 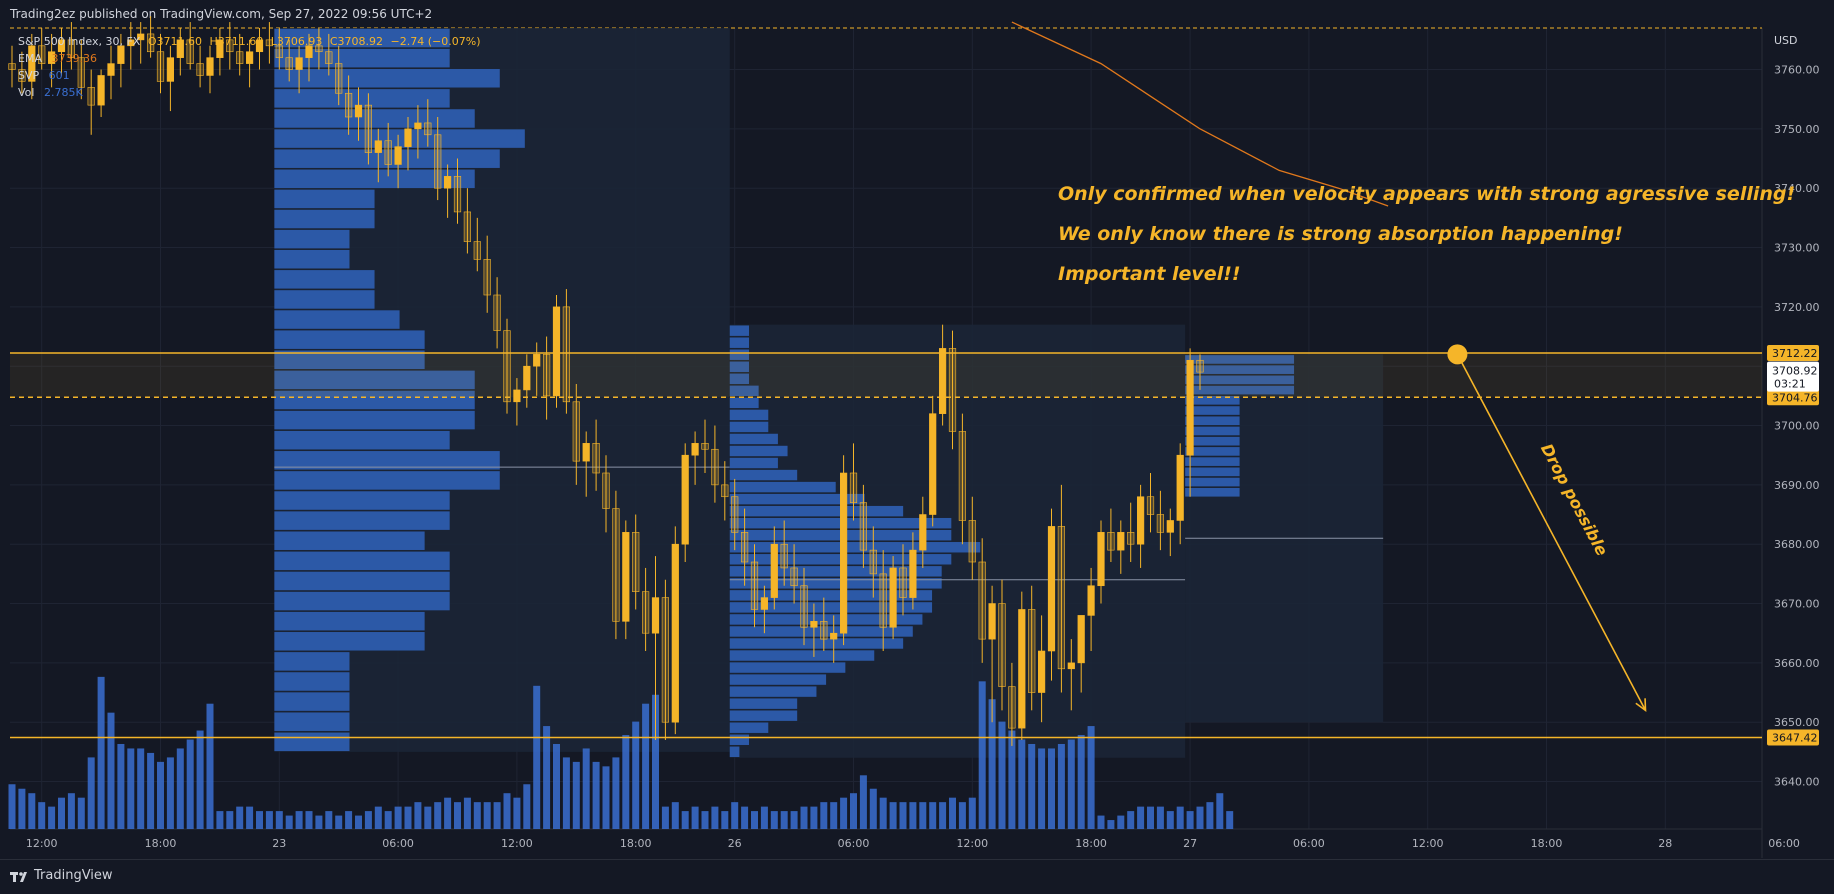 I want to click on legend-ema-row: EMA 3739.36, so click(x=249, y=58).